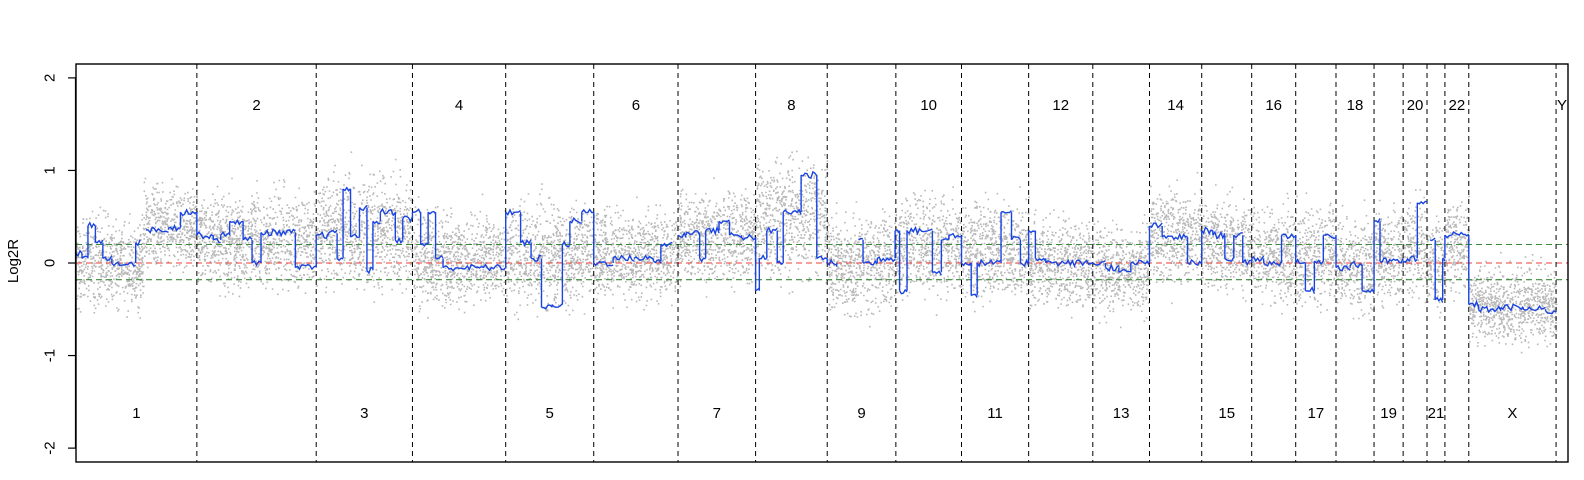  What do you see at coordinates (1121, 413) in the screenshot?
I see `chromosome-label: 13` at bounding box center [1121, 413].